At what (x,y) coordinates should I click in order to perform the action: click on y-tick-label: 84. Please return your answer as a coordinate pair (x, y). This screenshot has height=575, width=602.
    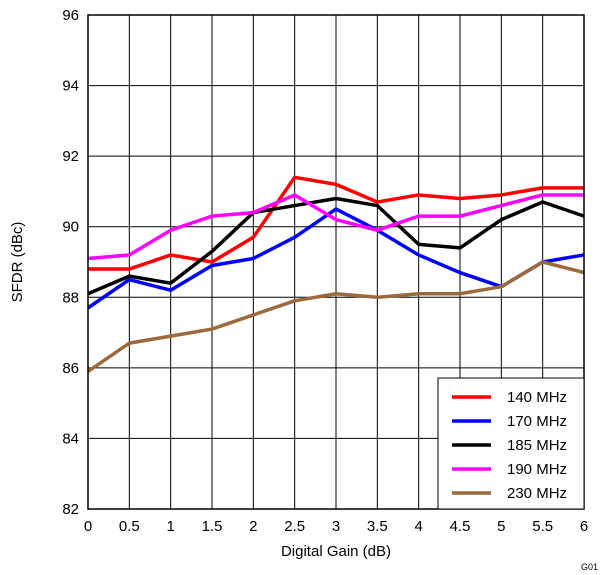
    Looking at the image, I should click on (70, 438).